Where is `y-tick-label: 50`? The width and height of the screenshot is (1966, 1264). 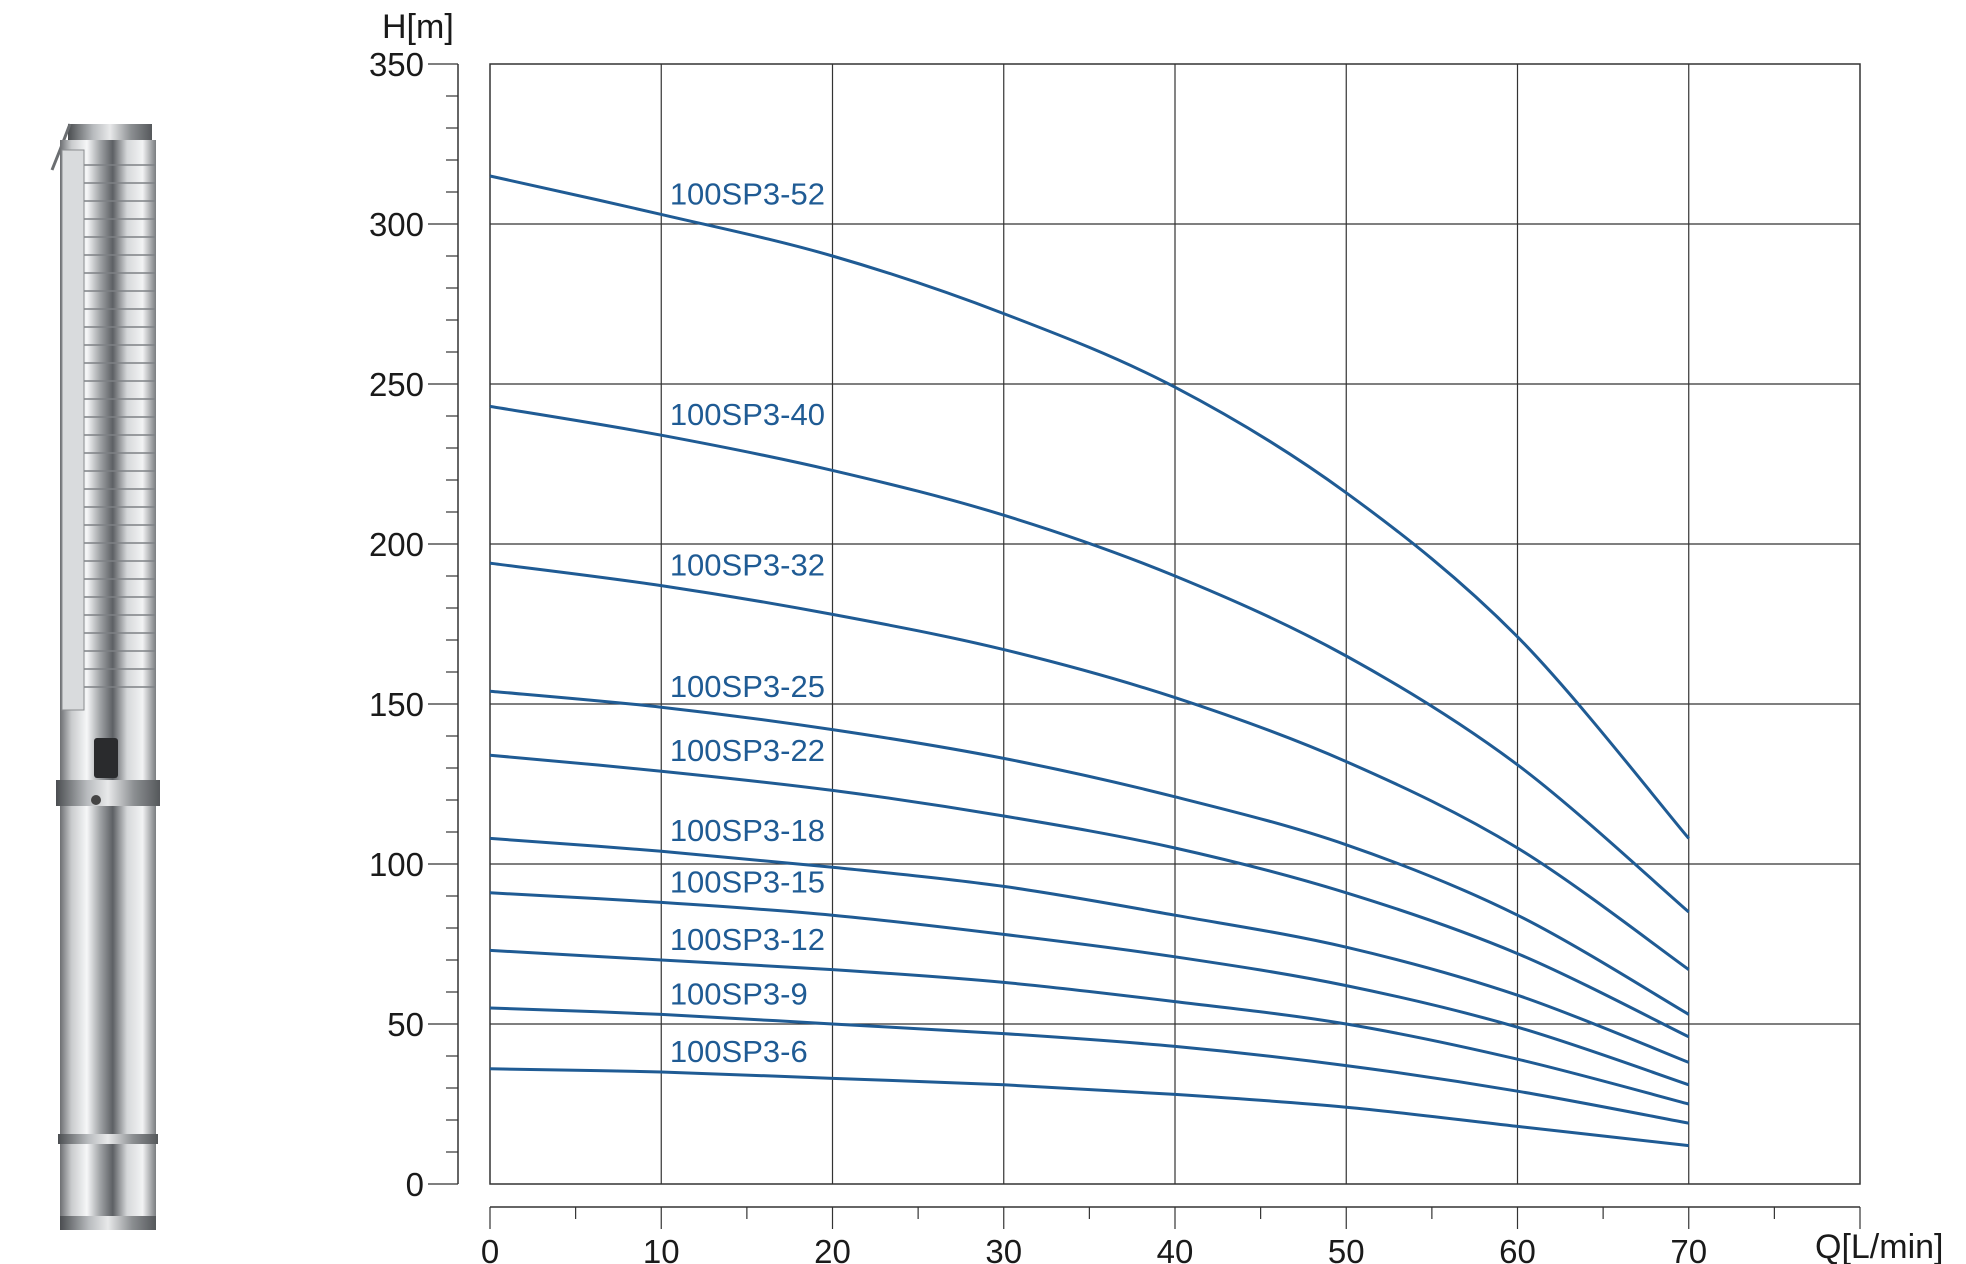 y-tick-label: 50 is located at coordinates (405, 1024).